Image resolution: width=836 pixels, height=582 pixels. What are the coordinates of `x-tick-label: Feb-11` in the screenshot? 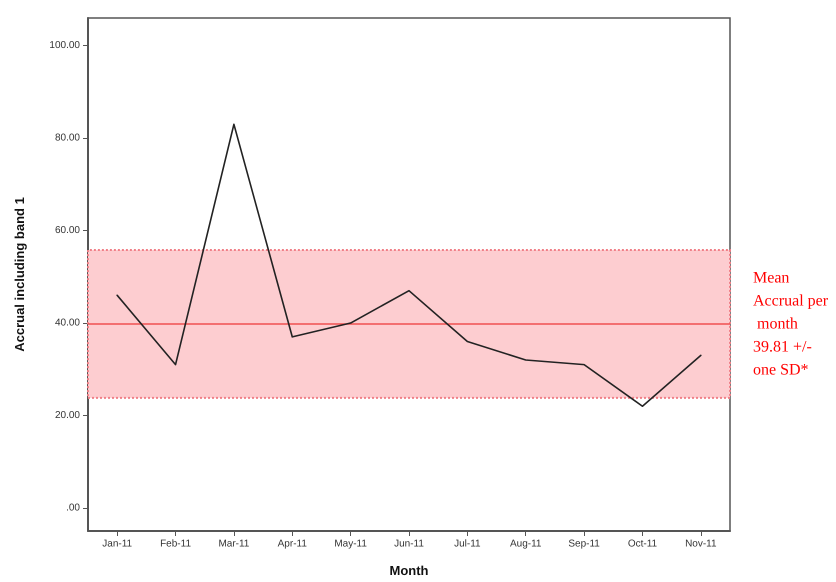 It's located at (176, 544).